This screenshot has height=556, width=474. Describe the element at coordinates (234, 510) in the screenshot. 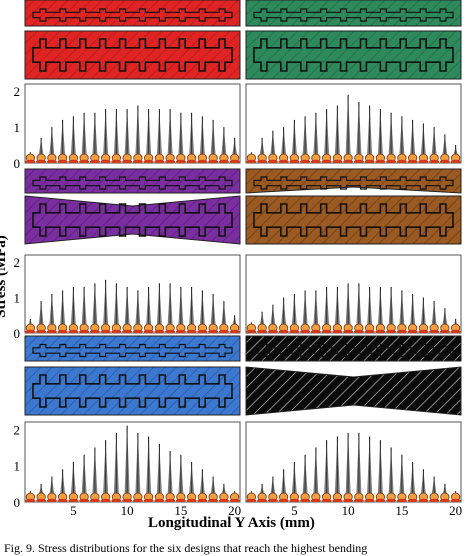

I see `x-tick-label: 20` at that location.